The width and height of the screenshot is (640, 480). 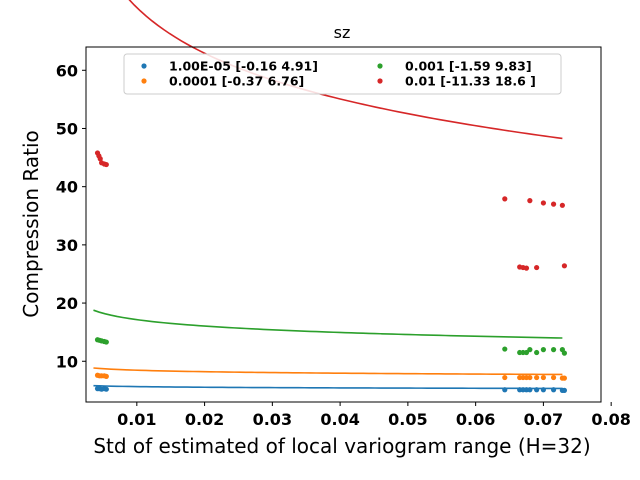 What do you see at coordinates (407, 419) in the screenshot?
I see `x-tick-label: 0.05` at bounding box center [407, 419].